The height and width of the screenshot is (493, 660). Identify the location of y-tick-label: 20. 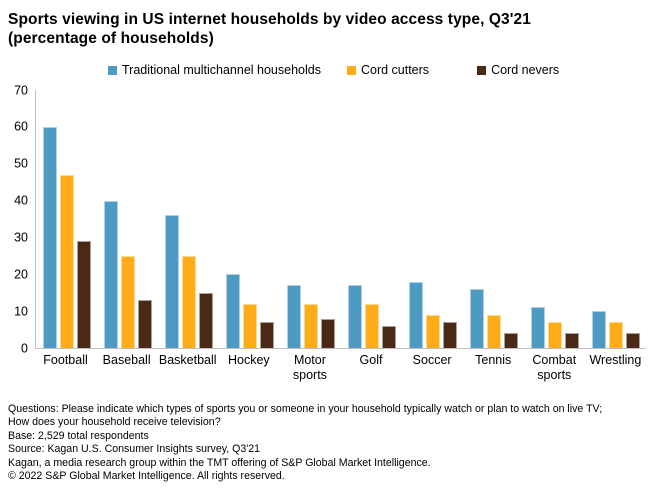
(21, 274).